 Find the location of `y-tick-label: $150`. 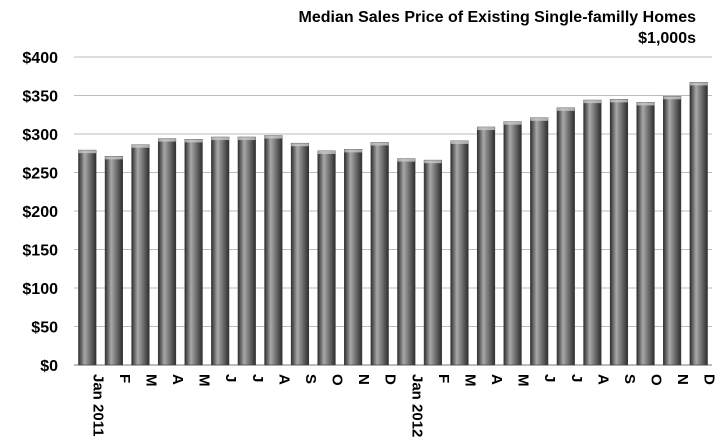

y-tick-label: $150 is located at coordinates (40, 251).